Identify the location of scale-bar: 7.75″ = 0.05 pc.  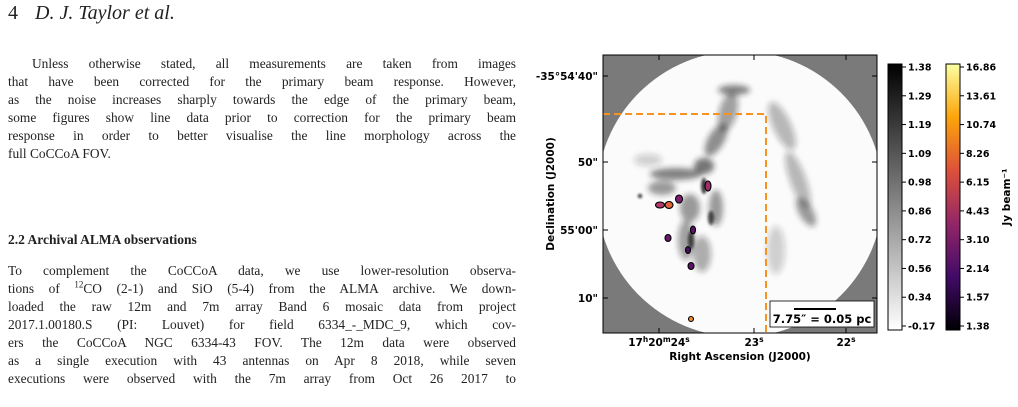
(822, 314).